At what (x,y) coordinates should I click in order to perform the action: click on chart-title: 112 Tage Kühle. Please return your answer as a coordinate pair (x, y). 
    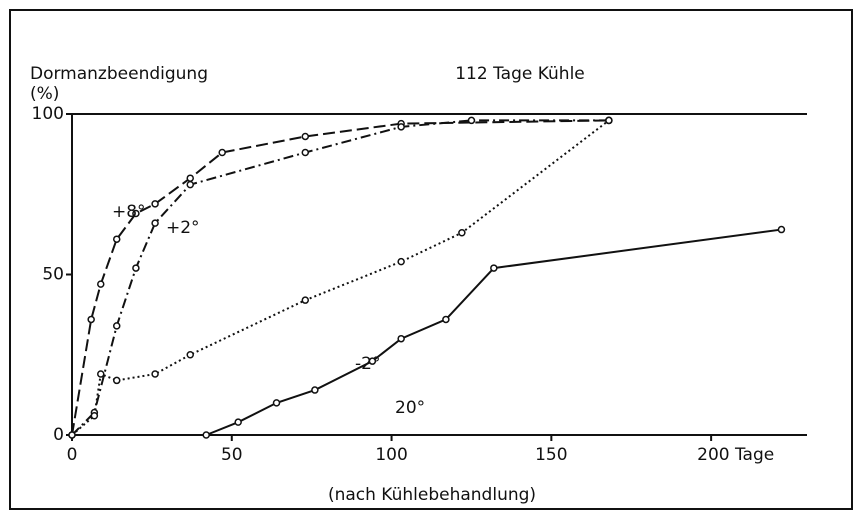
    Looking at the image, I should click on (520, 74).